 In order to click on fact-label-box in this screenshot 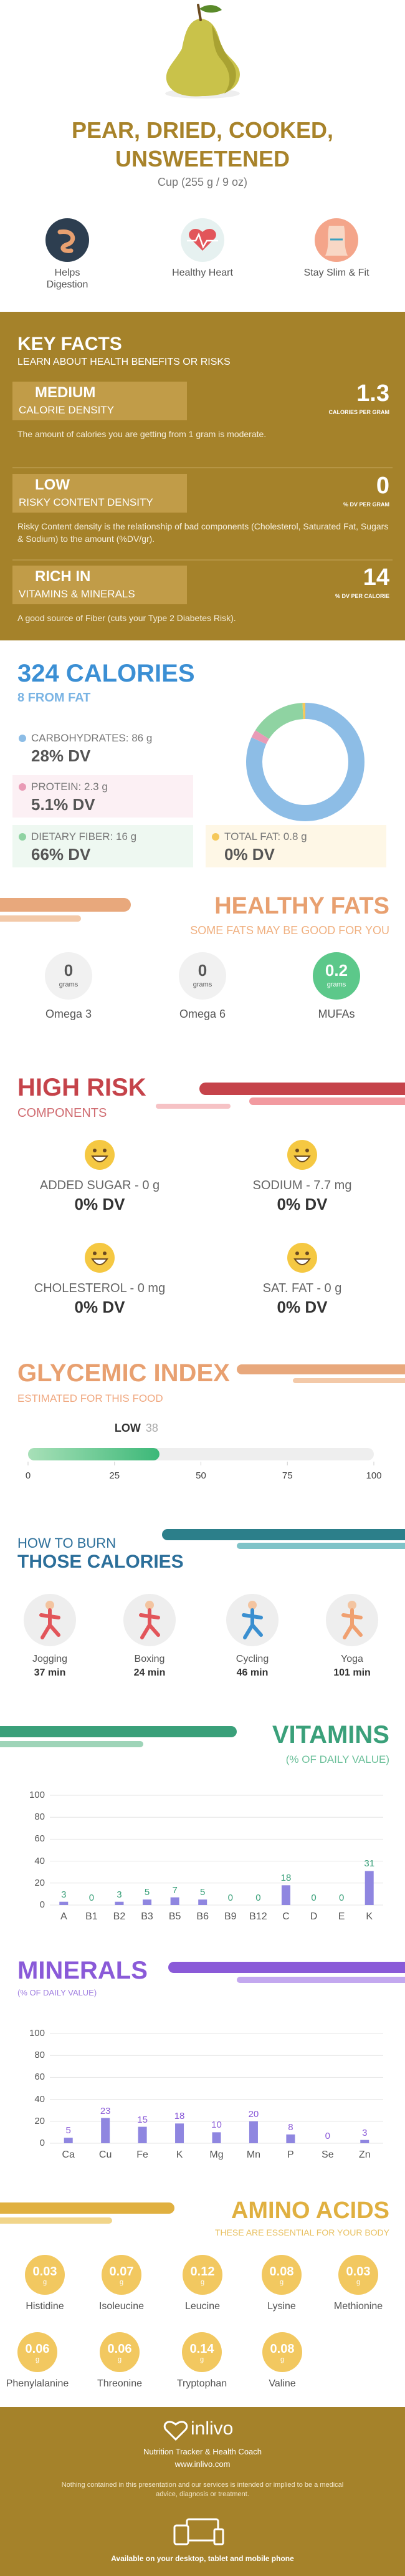, I will do `click(100, 401)`.